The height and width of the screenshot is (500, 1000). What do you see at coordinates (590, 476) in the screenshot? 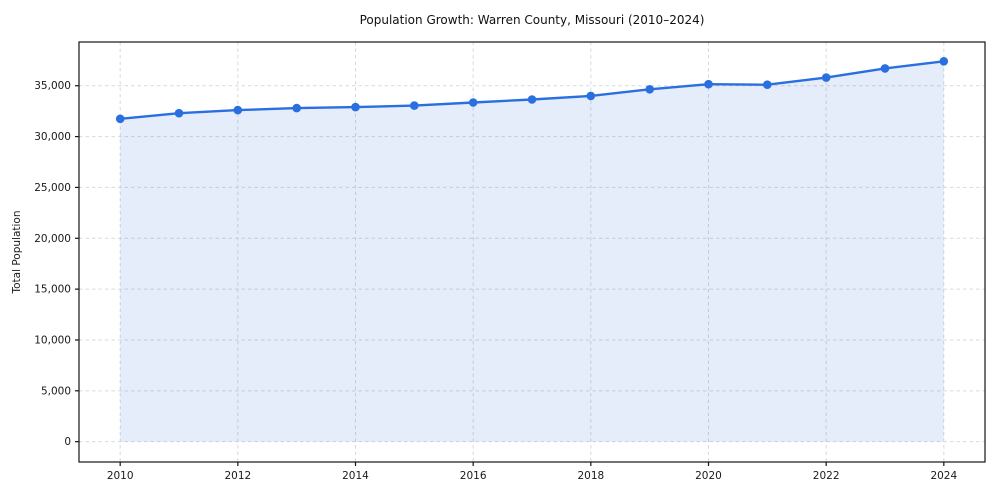
I see `x-tick-label: 2018` at bounding box center [590, 476].